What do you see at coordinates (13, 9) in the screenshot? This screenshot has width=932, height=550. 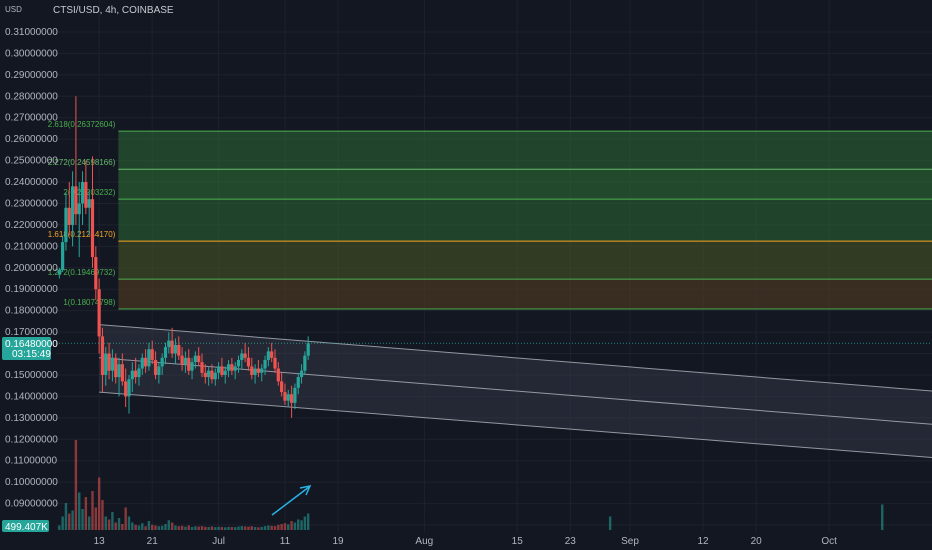 I see `currency-label: USD` at bounding box center [13, 9].